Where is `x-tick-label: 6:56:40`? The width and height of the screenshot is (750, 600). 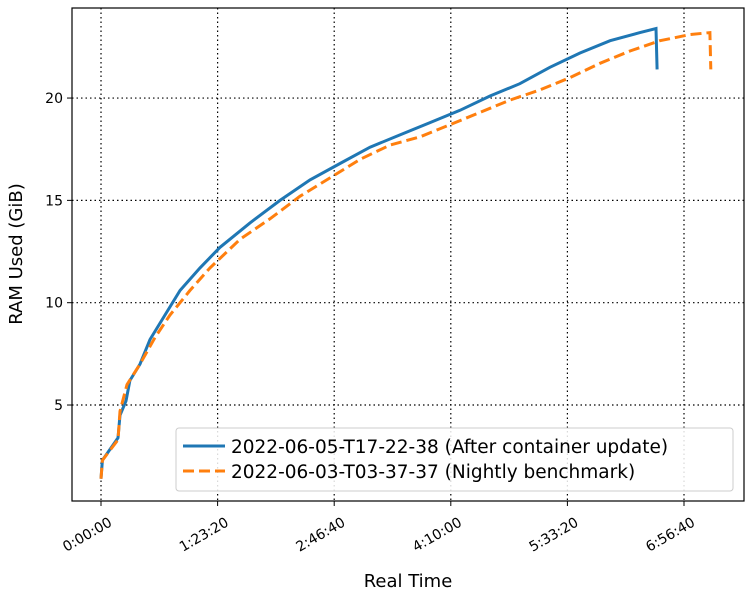 x-tick-label: 6:56:40 is located at coordinates (670, 535).